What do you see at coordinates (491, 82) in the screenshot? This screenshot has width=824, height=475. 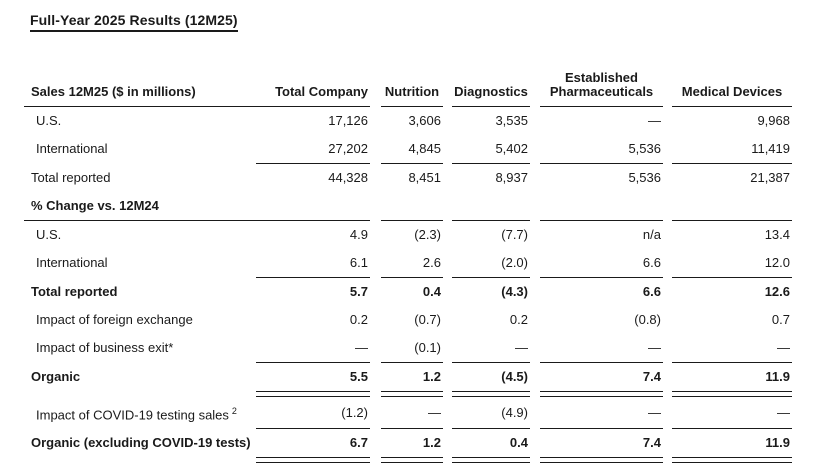 I see `column-header-diagnostics: Diagnostics` at bounding box center [491, 82].